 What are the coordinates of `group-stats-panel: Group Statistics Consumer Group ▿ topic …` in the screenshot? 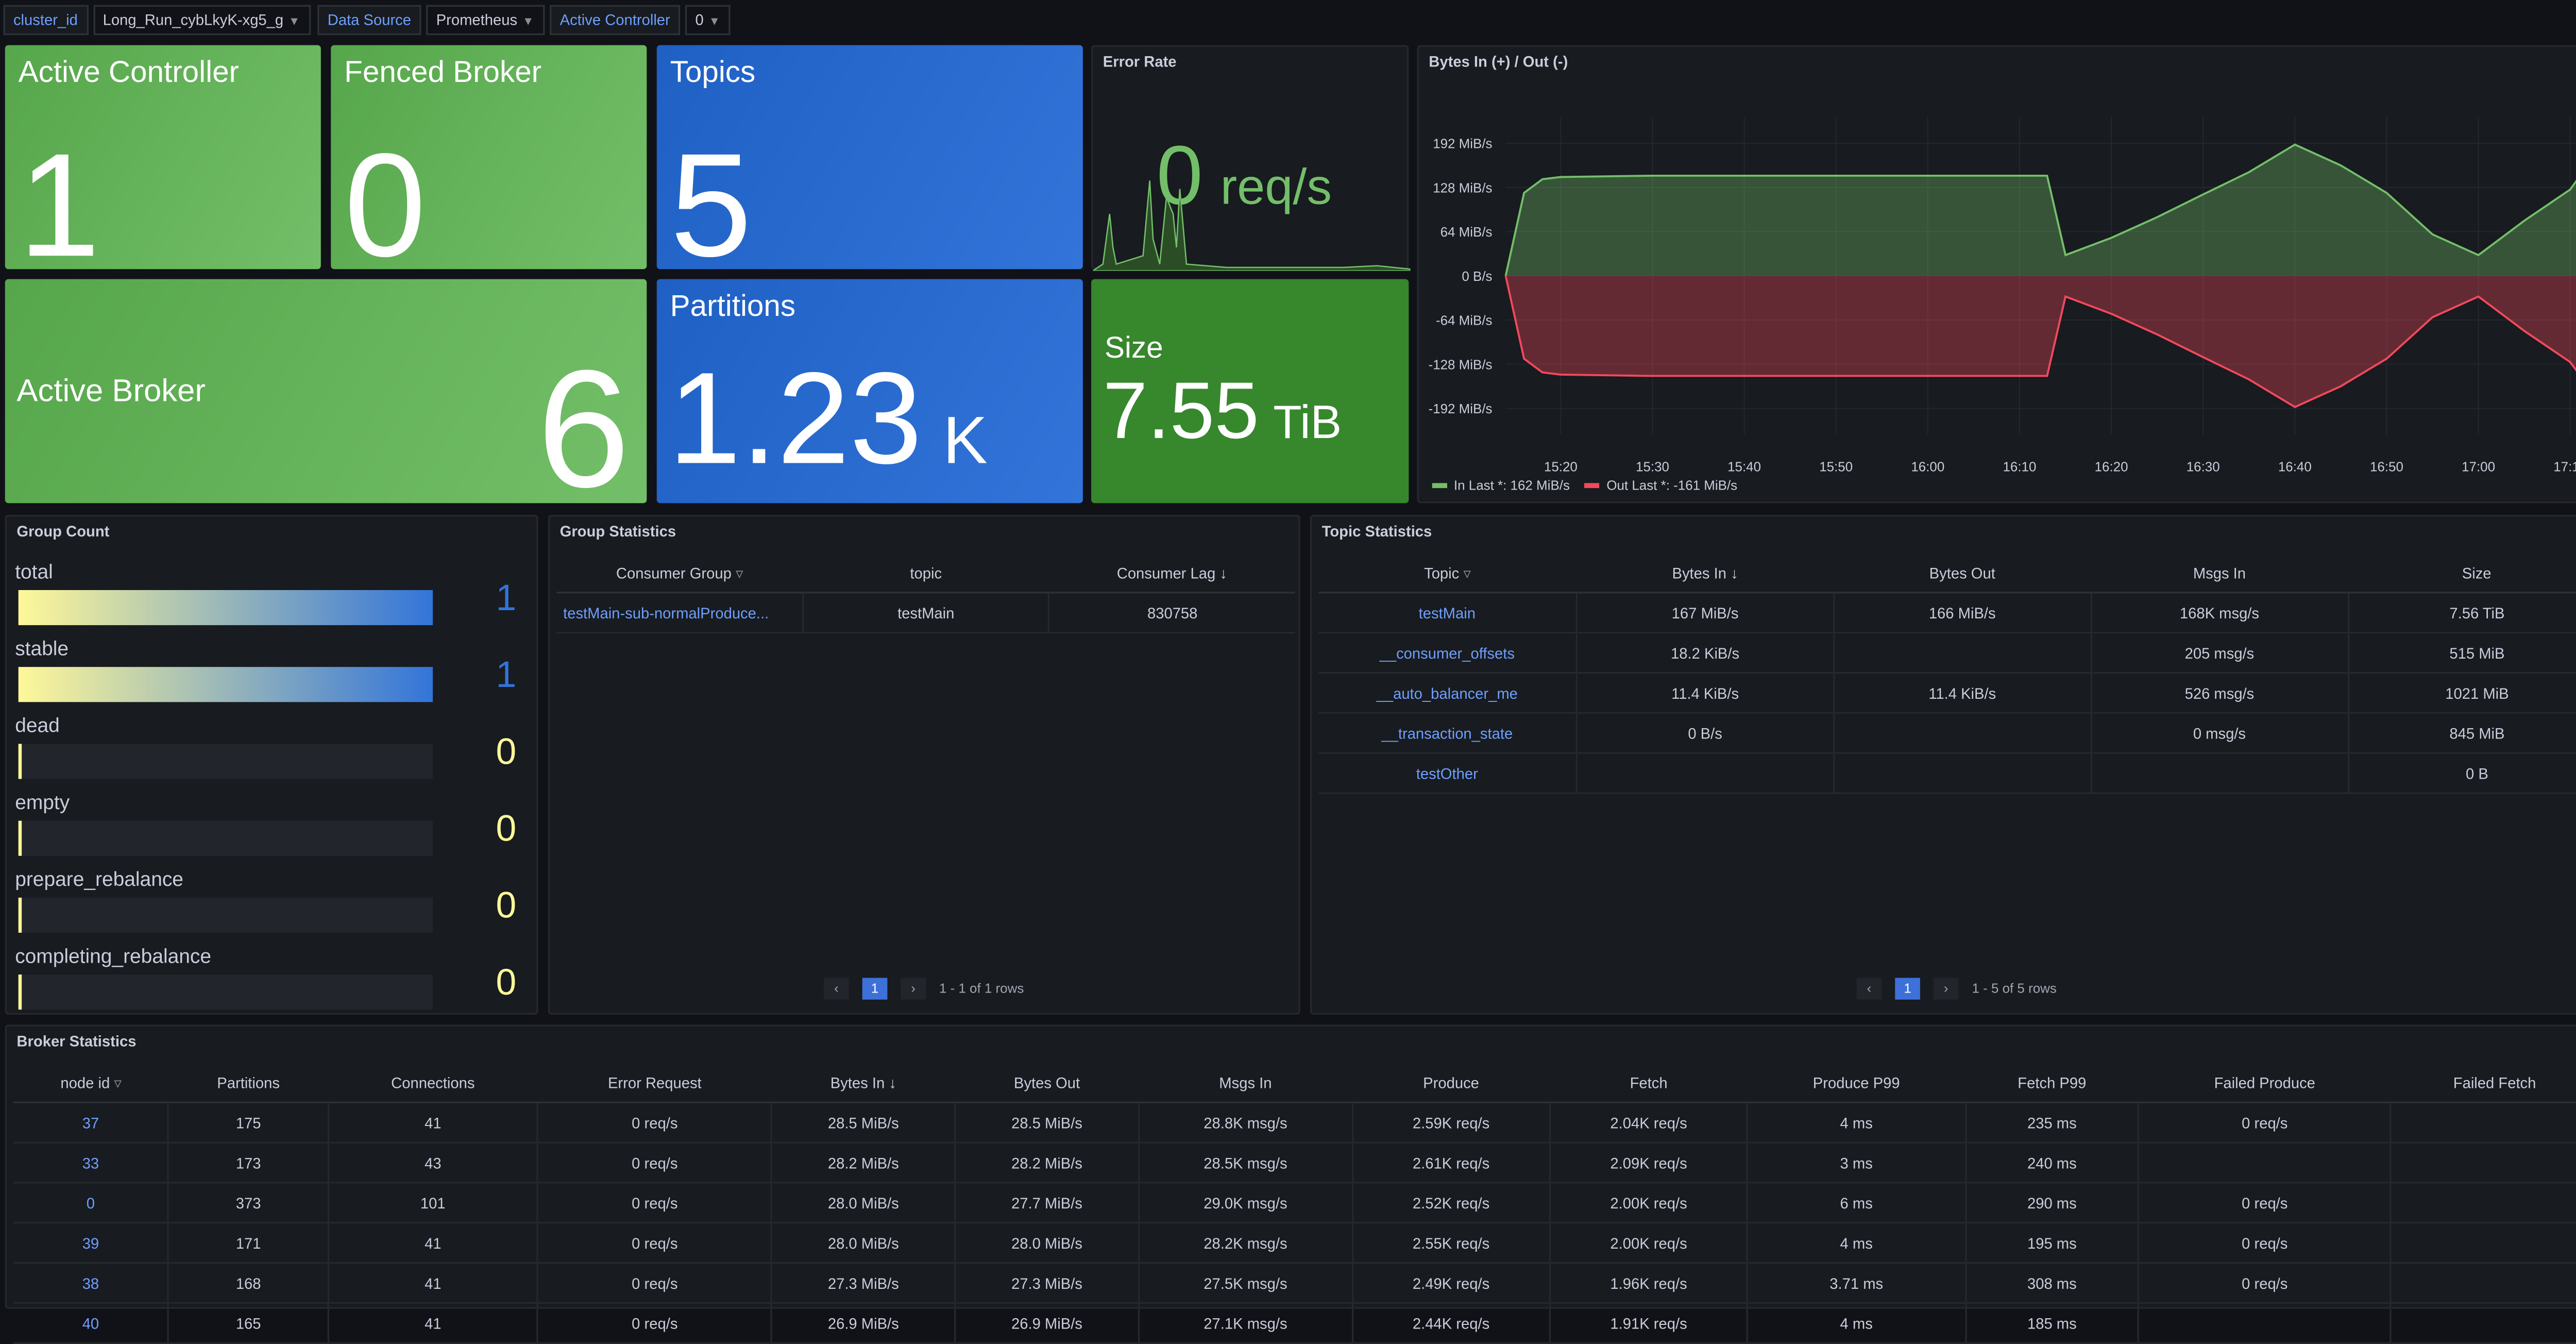 It's located at (924, 765).